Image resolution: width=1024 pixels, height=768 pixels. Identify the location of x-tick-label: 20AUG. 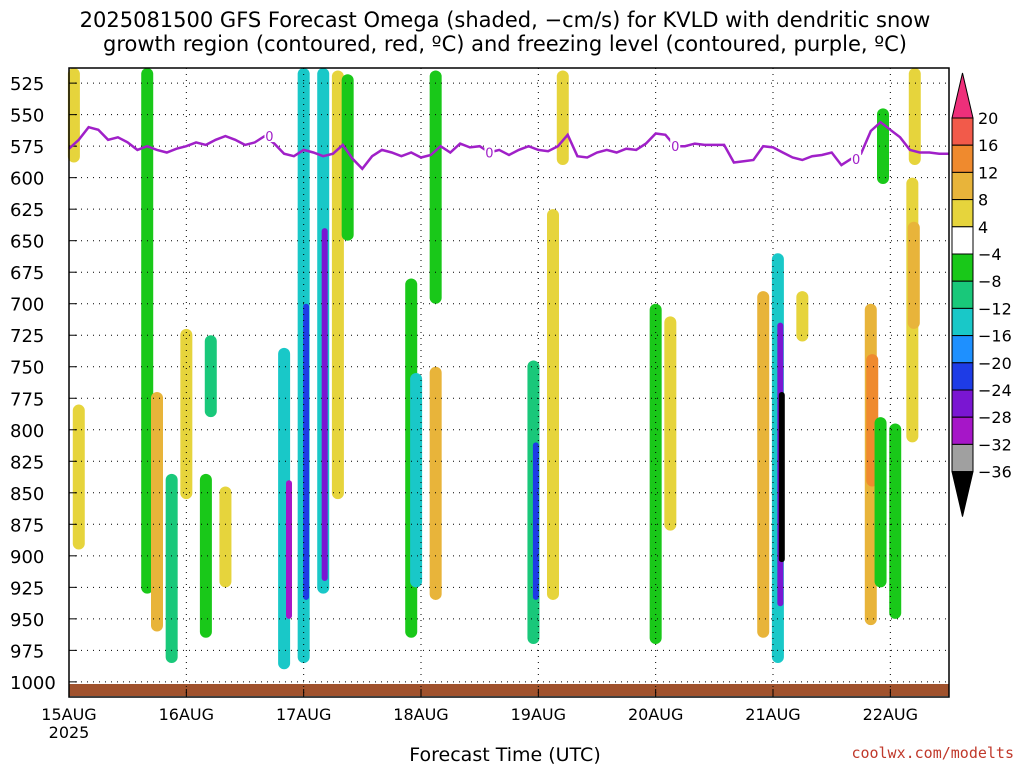
(655, 714).